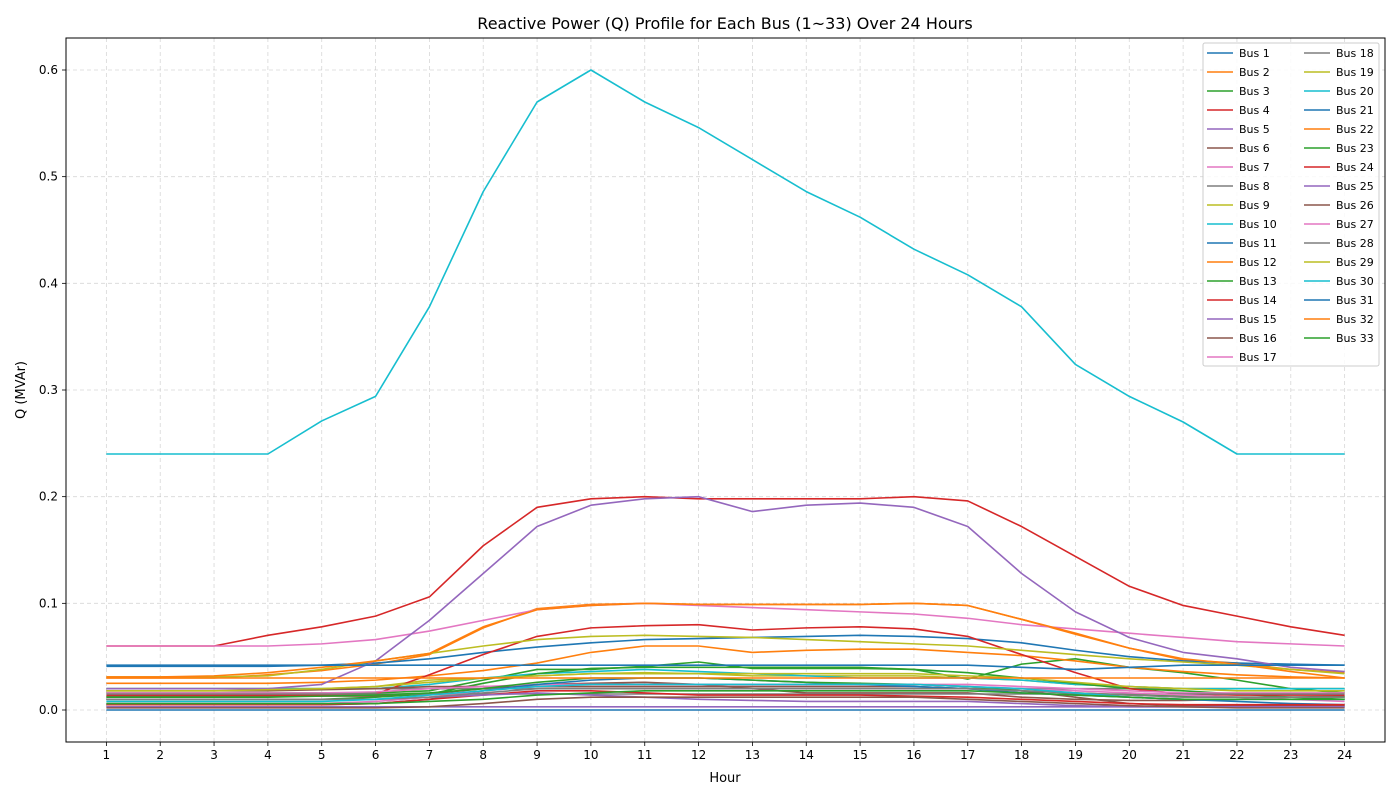 This screenshot has height=804, width=1400. Describe the element at coordinates (1355, 110) in the screenshot. I see `legend-label: Bus 21` at that location.